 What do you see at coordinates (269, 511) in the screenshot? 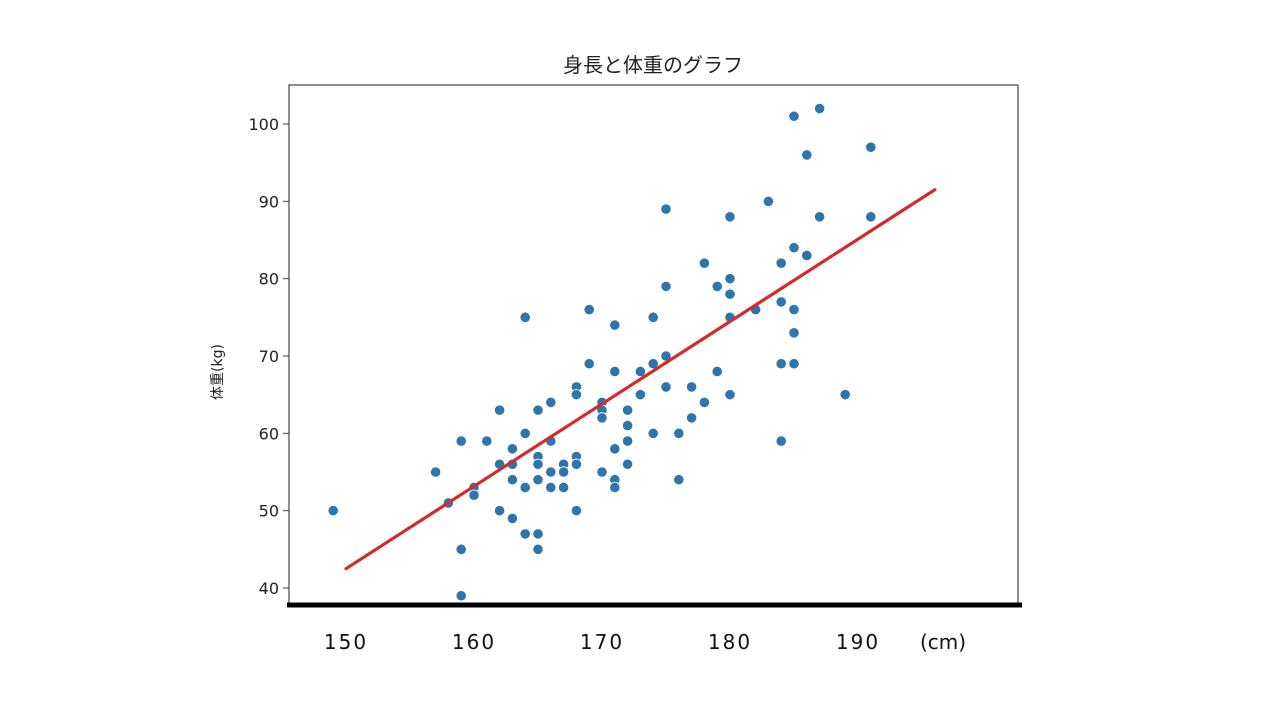
I see `y-tick-label: 50` at bounding box center [269, 511].